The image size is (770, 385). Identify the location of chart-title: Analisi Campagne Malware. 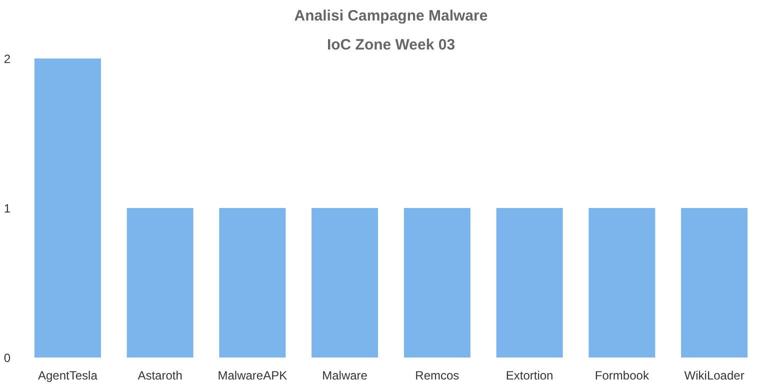
(391, 16).